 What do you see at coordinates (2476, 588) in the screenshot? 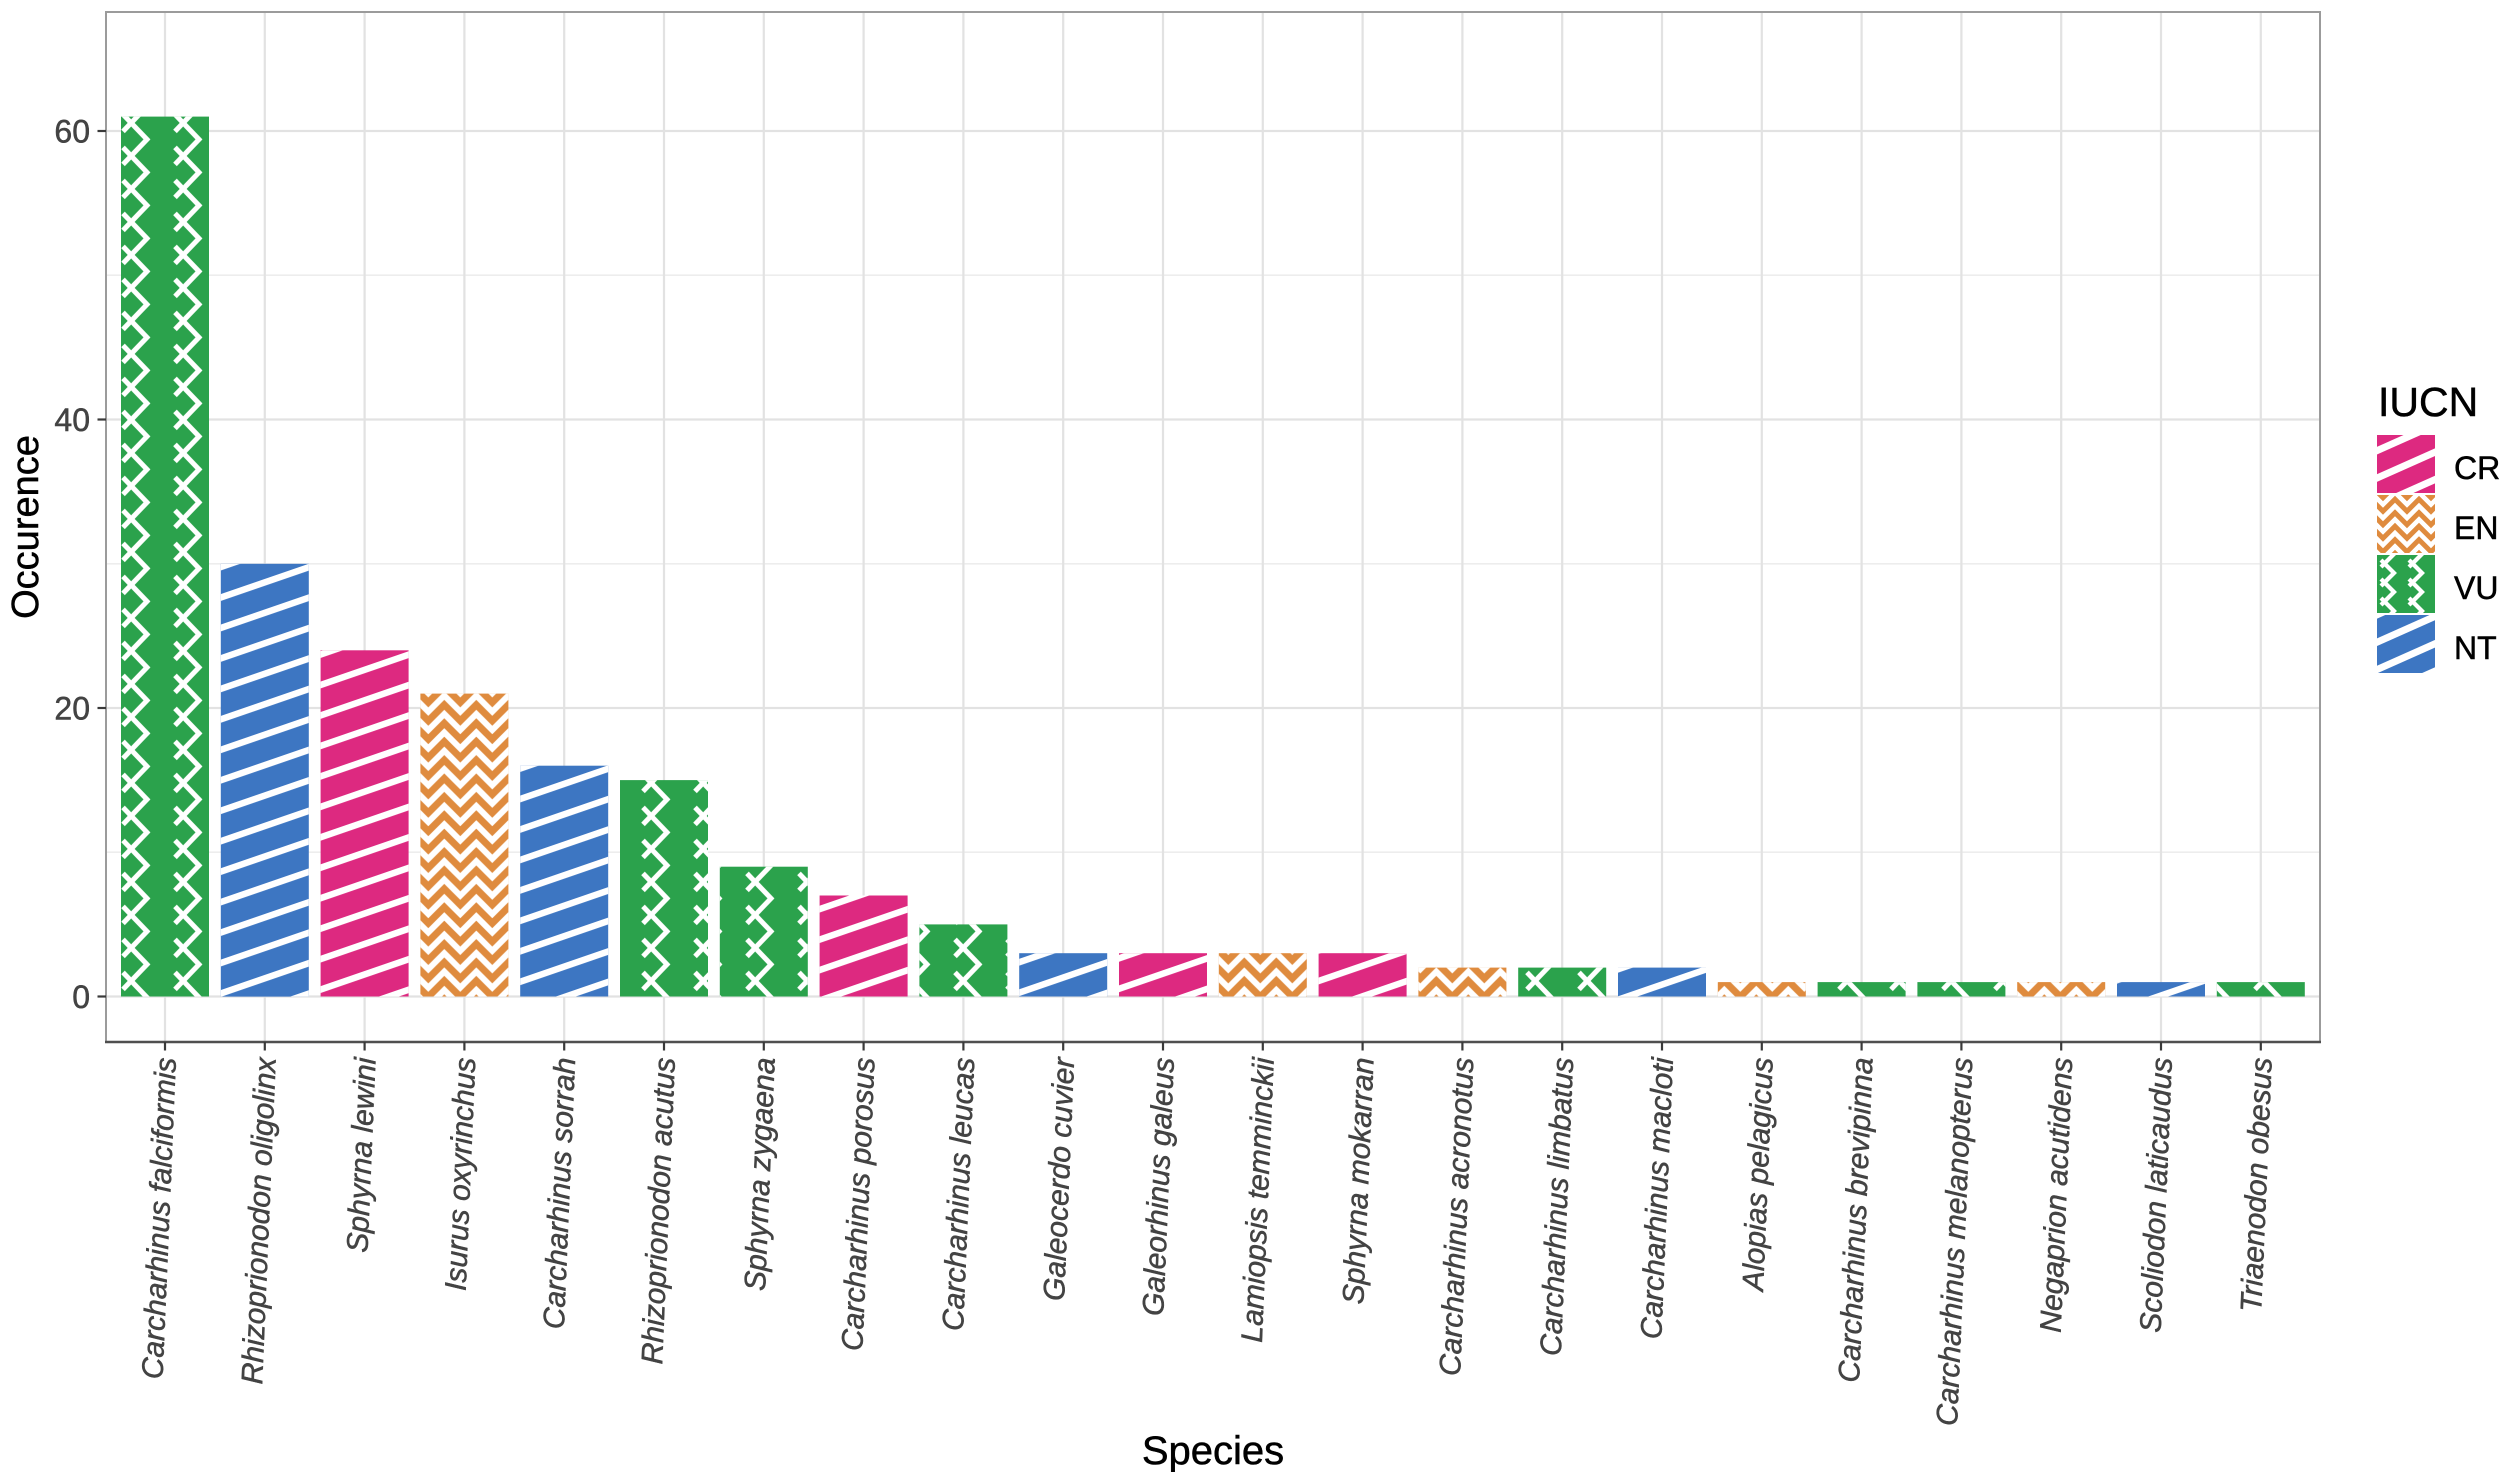
I see `svg-text: VU` at bounding box center [2476, 588].